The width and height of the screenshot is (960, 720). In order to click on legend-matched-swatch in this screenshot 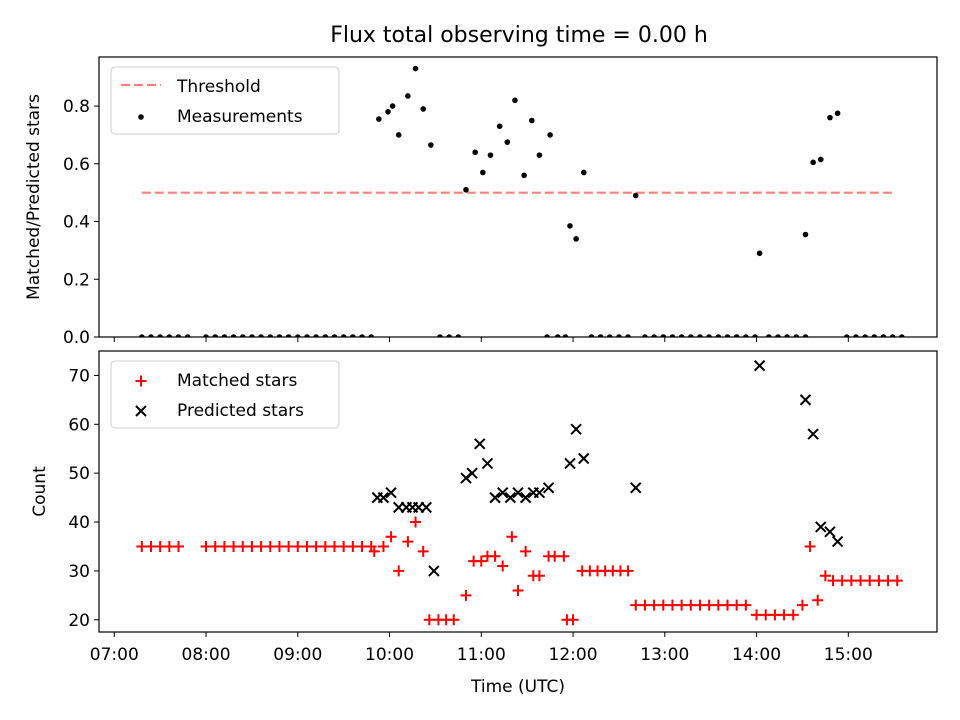, I will do `click(141, 381)`.